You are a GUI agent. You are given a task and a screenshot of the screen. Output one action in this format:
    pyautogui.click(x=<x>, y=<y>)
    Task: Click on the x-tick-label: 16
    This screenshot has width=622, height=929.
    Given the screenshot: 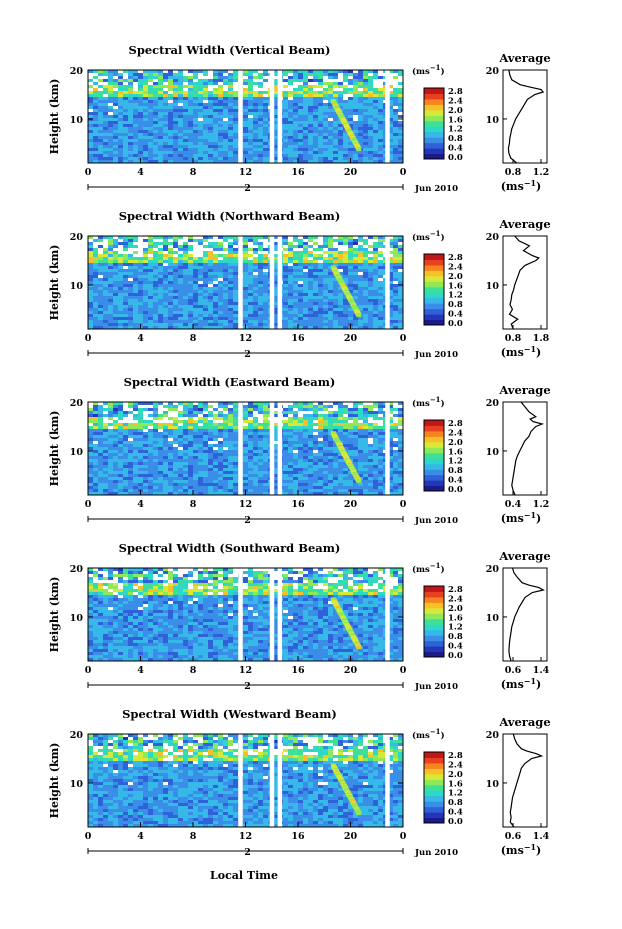 What is the action you would take?
    pyautogui.click(x=298, y=172)
    